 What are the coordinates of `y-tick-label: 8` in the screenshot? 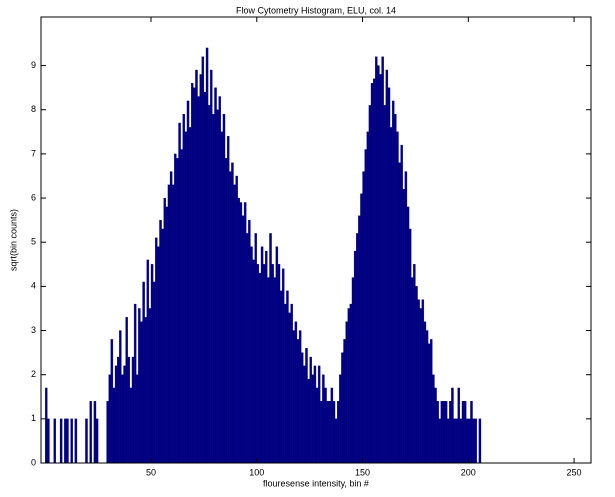 It's located at (33, 109).